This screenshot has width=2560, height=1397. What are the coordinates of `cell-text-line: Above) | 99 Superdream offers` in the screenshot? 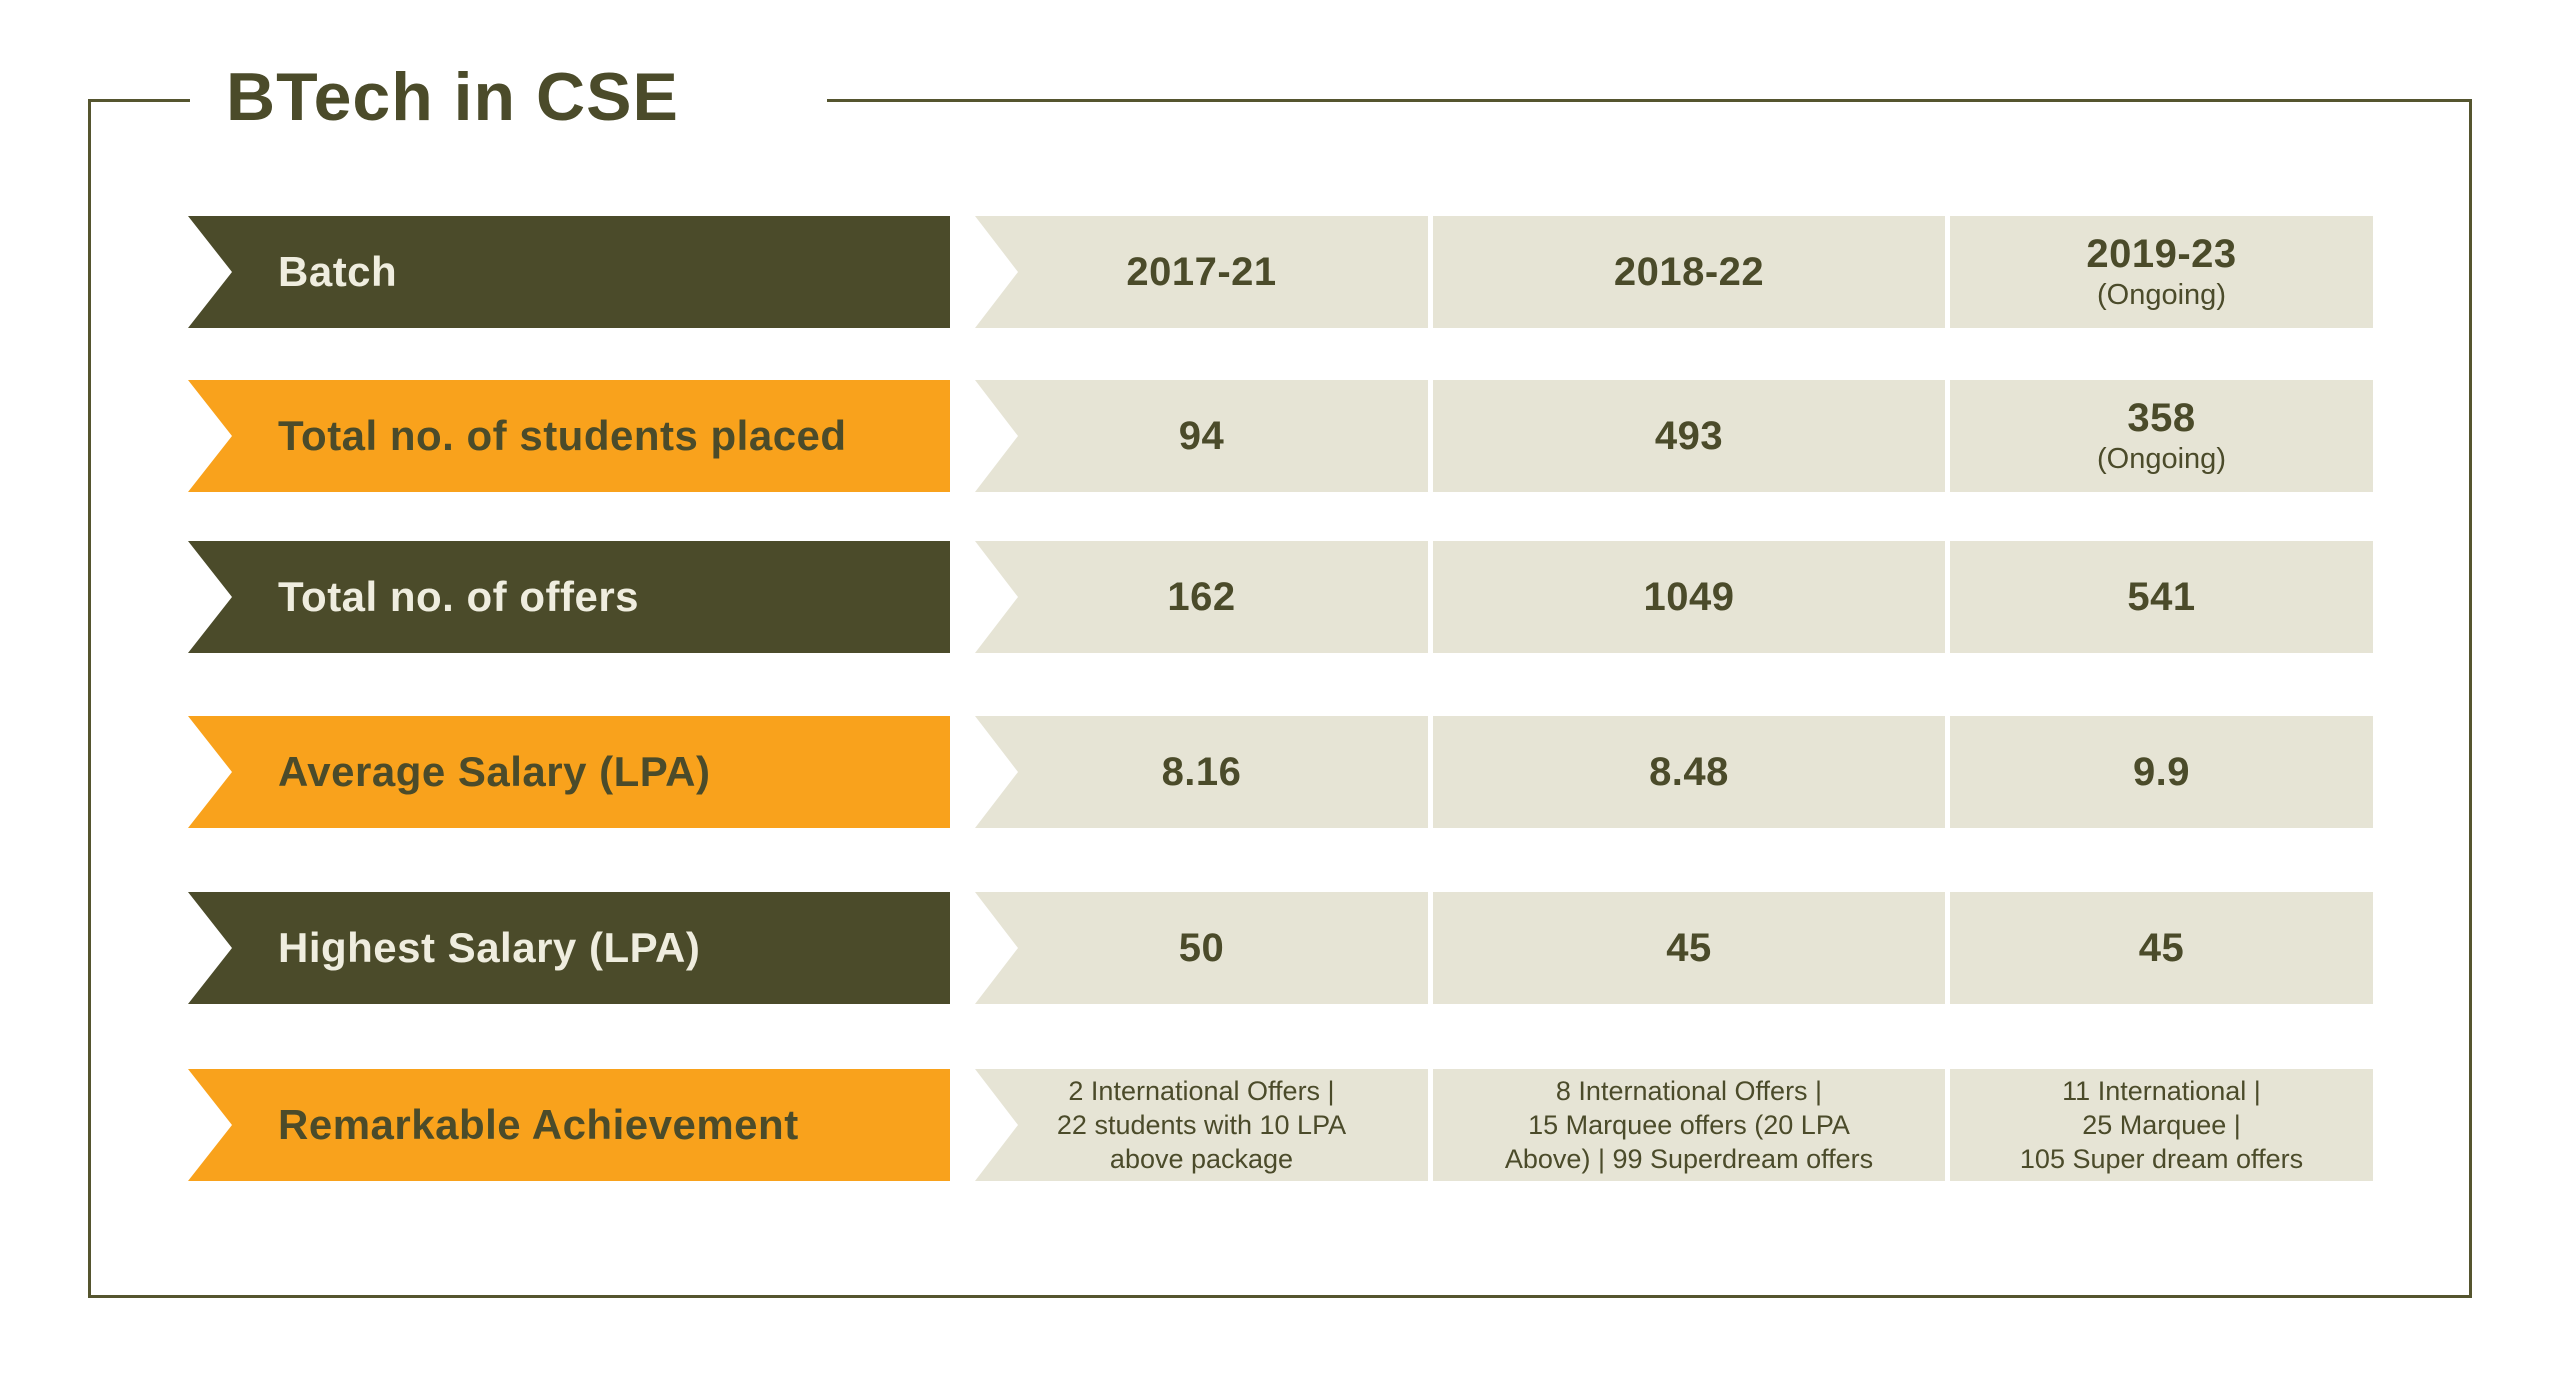 It's located at (1689, 1159).